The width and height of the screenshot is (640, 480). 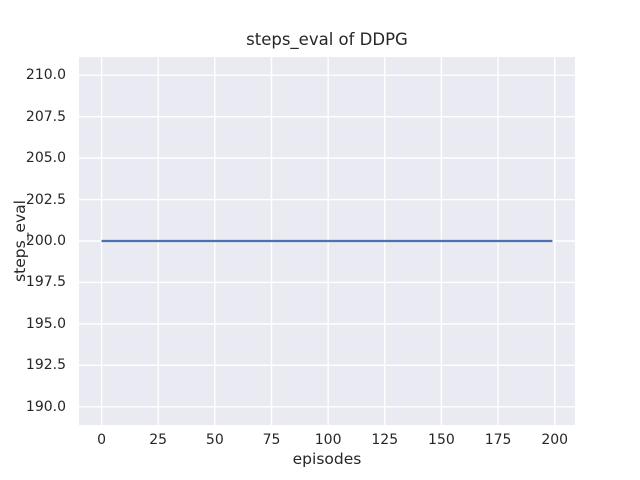 What do you see at coordinates (158, 440) in the screenshot?
I see `x-tick-label: 25` at bounding box center [158, 440].